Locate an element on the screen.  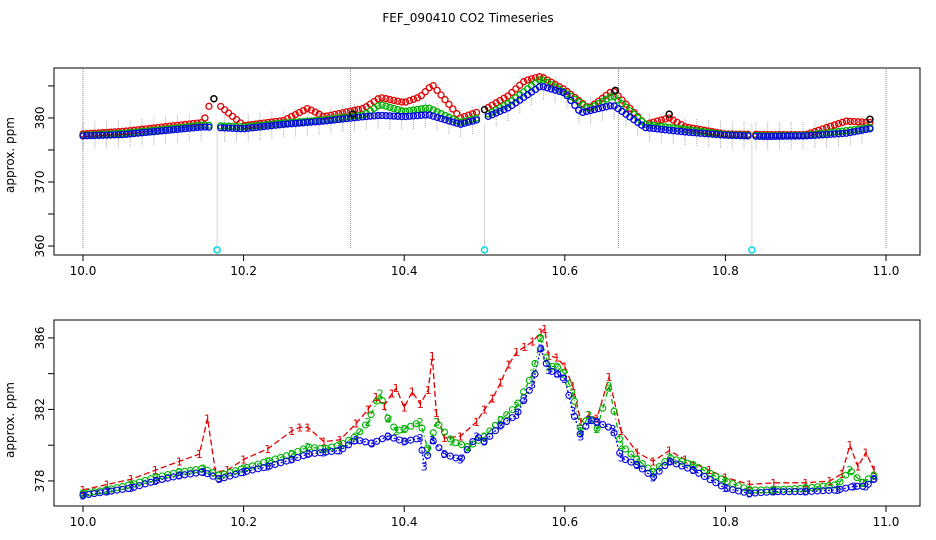
top-panel-y-tick-label: 370 is located at coordinates (40, 182).